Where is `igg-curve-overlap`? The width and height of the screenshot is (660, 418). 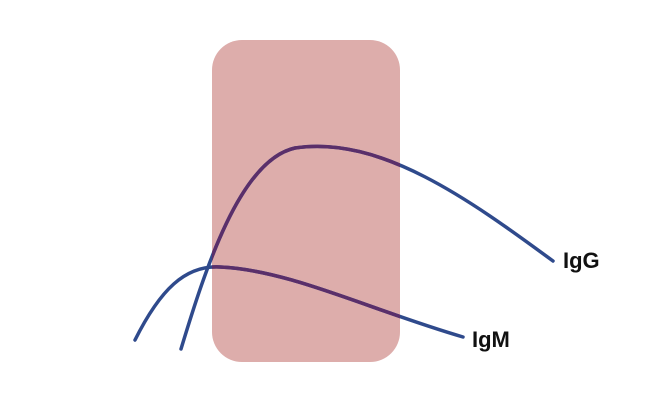 igg-curve-overlap is located at coordinates (306, 247).